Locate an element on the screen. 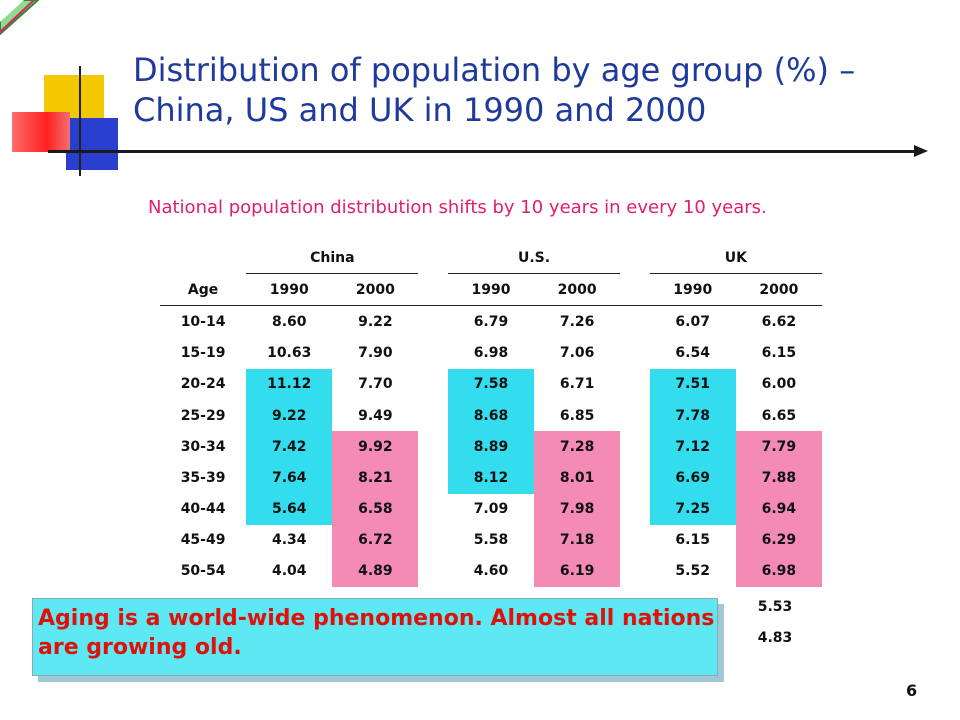 The image size is (960, 720). value-cell-highlight: 7.79 is located at coordinates (778, 447).